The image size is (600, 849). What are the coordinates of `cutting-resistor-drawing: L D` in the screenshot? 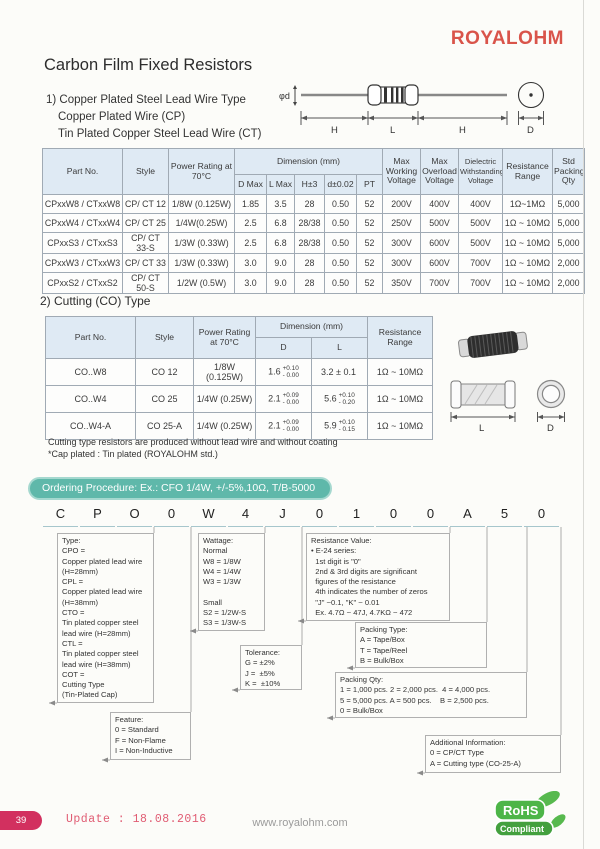 It's located at (508, 406).